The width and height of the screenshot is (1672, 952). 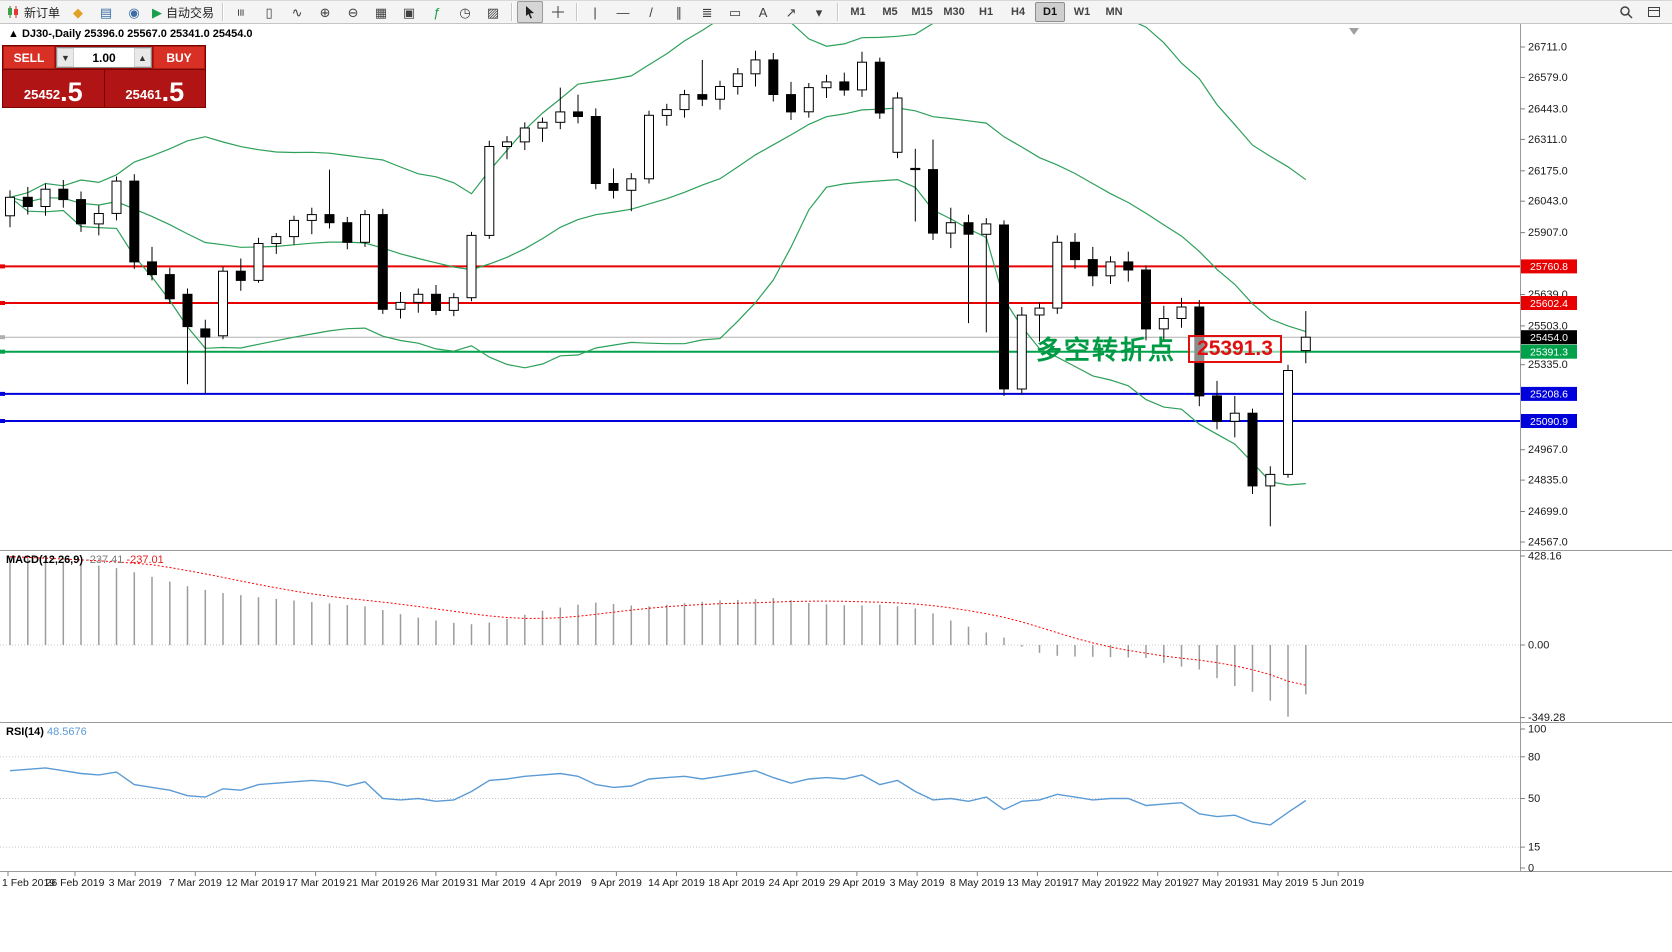 What do you see at coordinates (142, 57) in the screenshot?
I see `volume-increase-button: ▲` at bounding box center [142, 57].